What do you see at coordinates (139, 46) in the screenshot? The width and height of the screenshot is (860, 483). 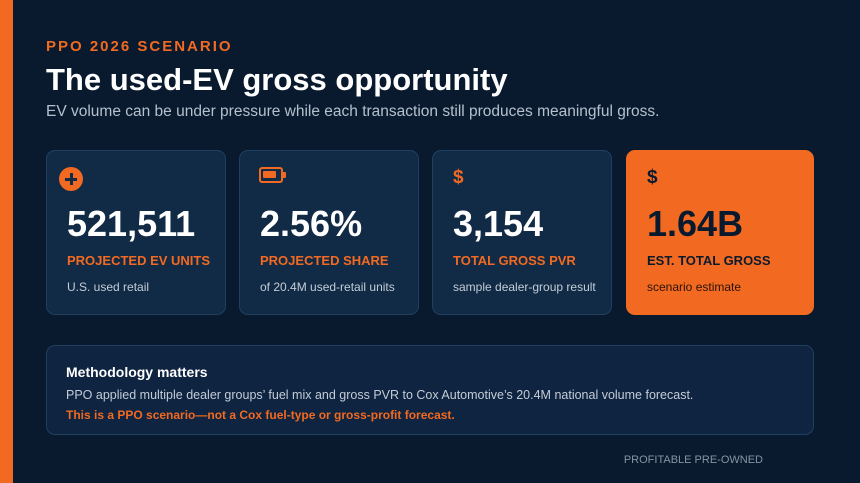 I see `eyebrow-label: PPO 2026 SCENARIO` at bounding box center [139, 46].